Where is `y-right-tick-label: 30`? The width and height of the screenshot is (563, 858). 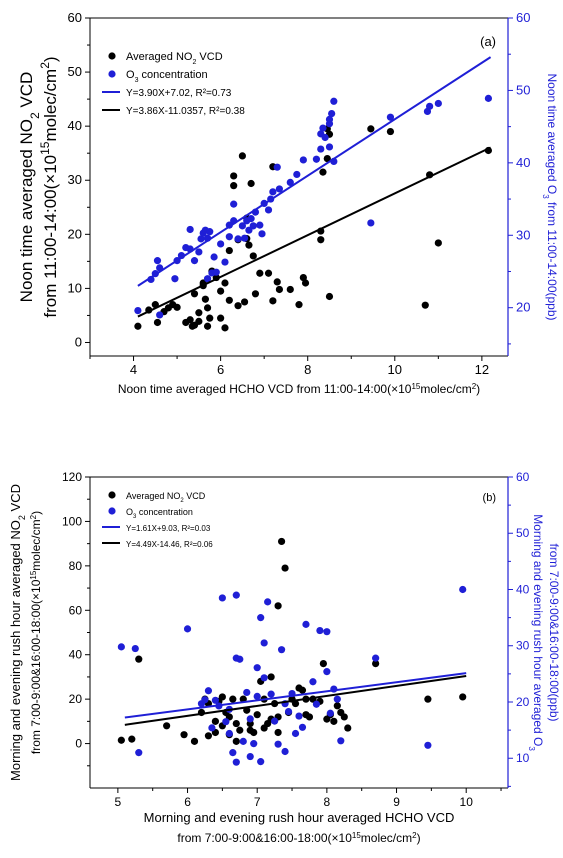 y-right-tick-label: 30 is located at coordinates (523, 234).